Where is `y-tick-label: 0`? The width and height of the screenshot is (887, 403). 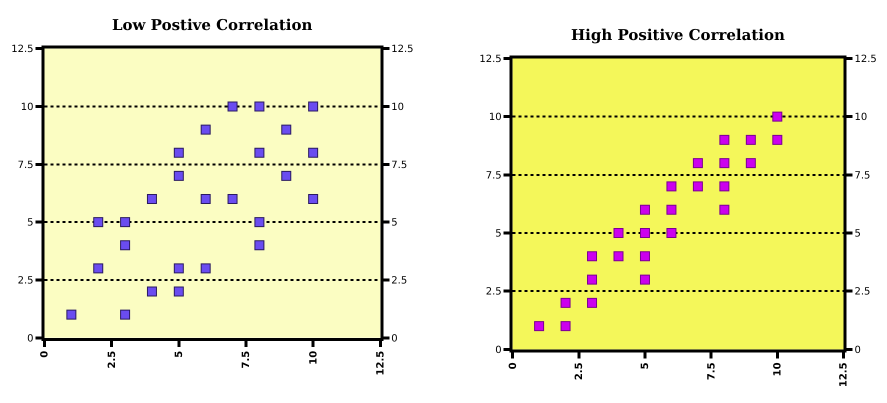
y-tick-label: 0 is located at coordinates (30, 338).